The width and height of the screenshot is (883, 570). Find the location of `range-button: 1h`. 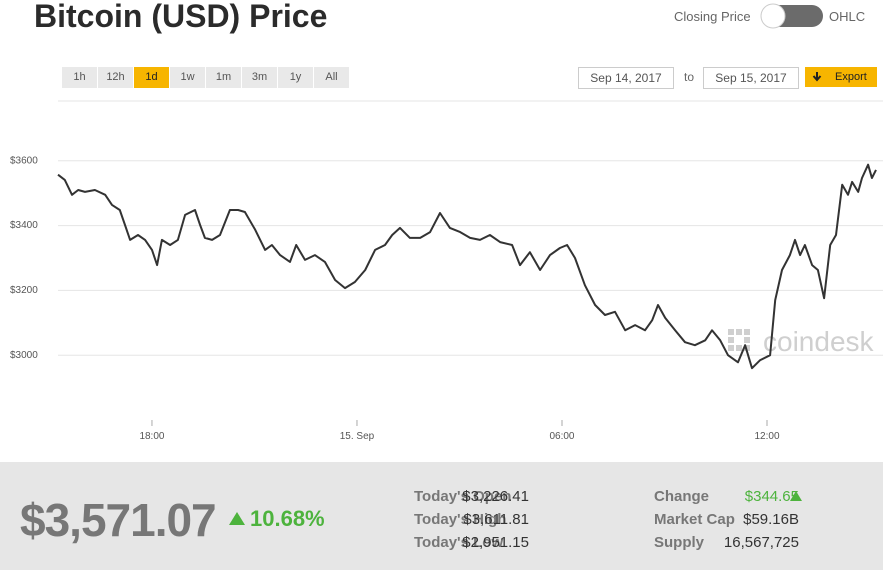

range-button: 1h is located at coordinates (79, 77).